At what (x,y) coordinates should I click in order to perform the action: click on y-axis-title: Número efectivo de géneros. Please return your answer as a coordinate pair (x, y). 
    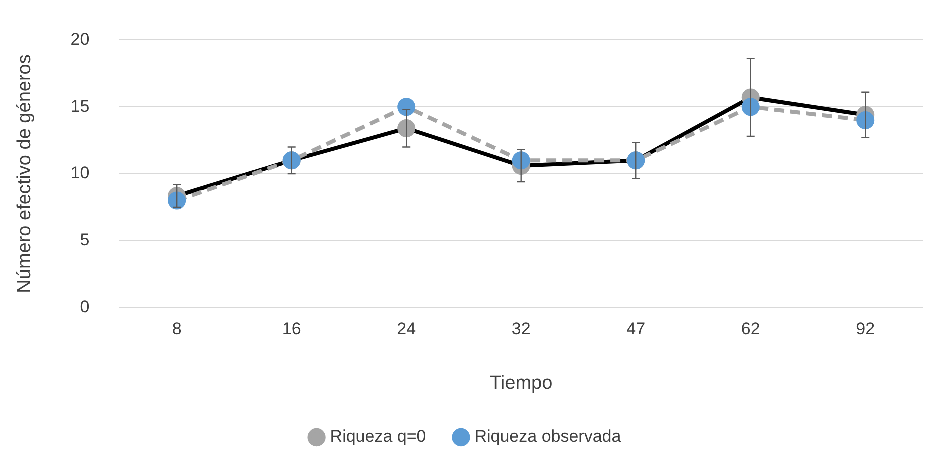
    Looking at the image, I should click on (25, 174).